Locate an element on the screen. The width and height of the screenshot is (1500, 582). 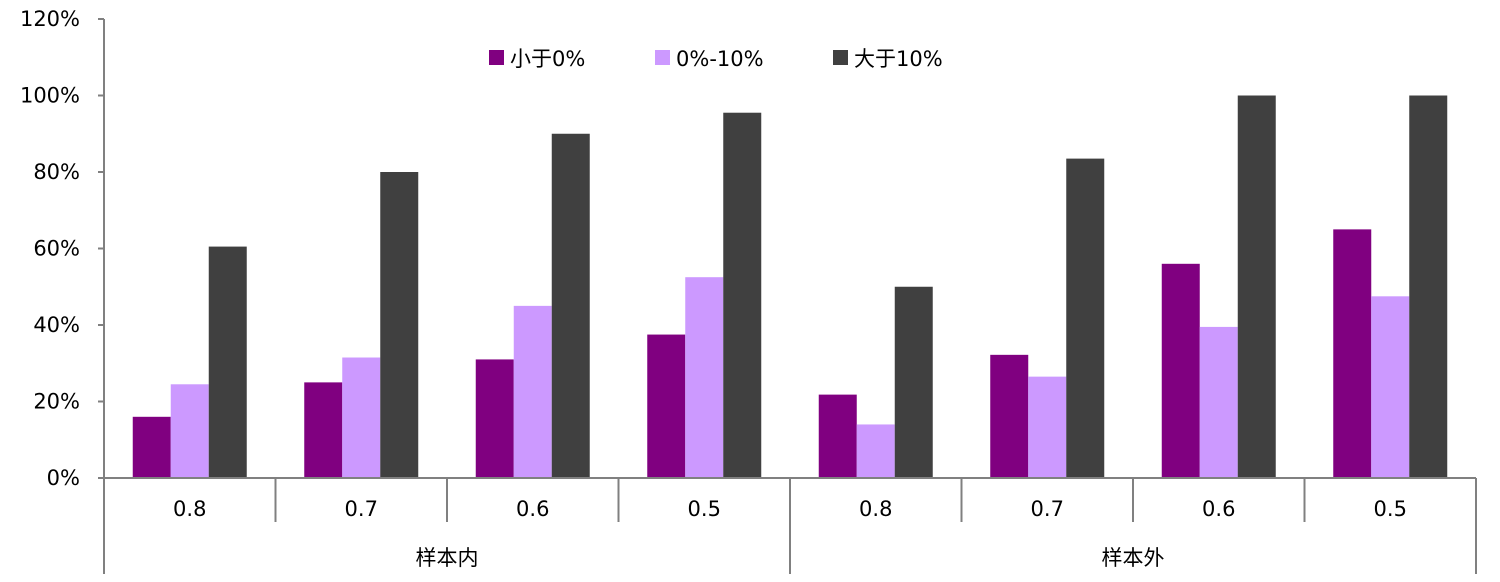
y-tick-label: 60% is located at coordinates (56, 249).